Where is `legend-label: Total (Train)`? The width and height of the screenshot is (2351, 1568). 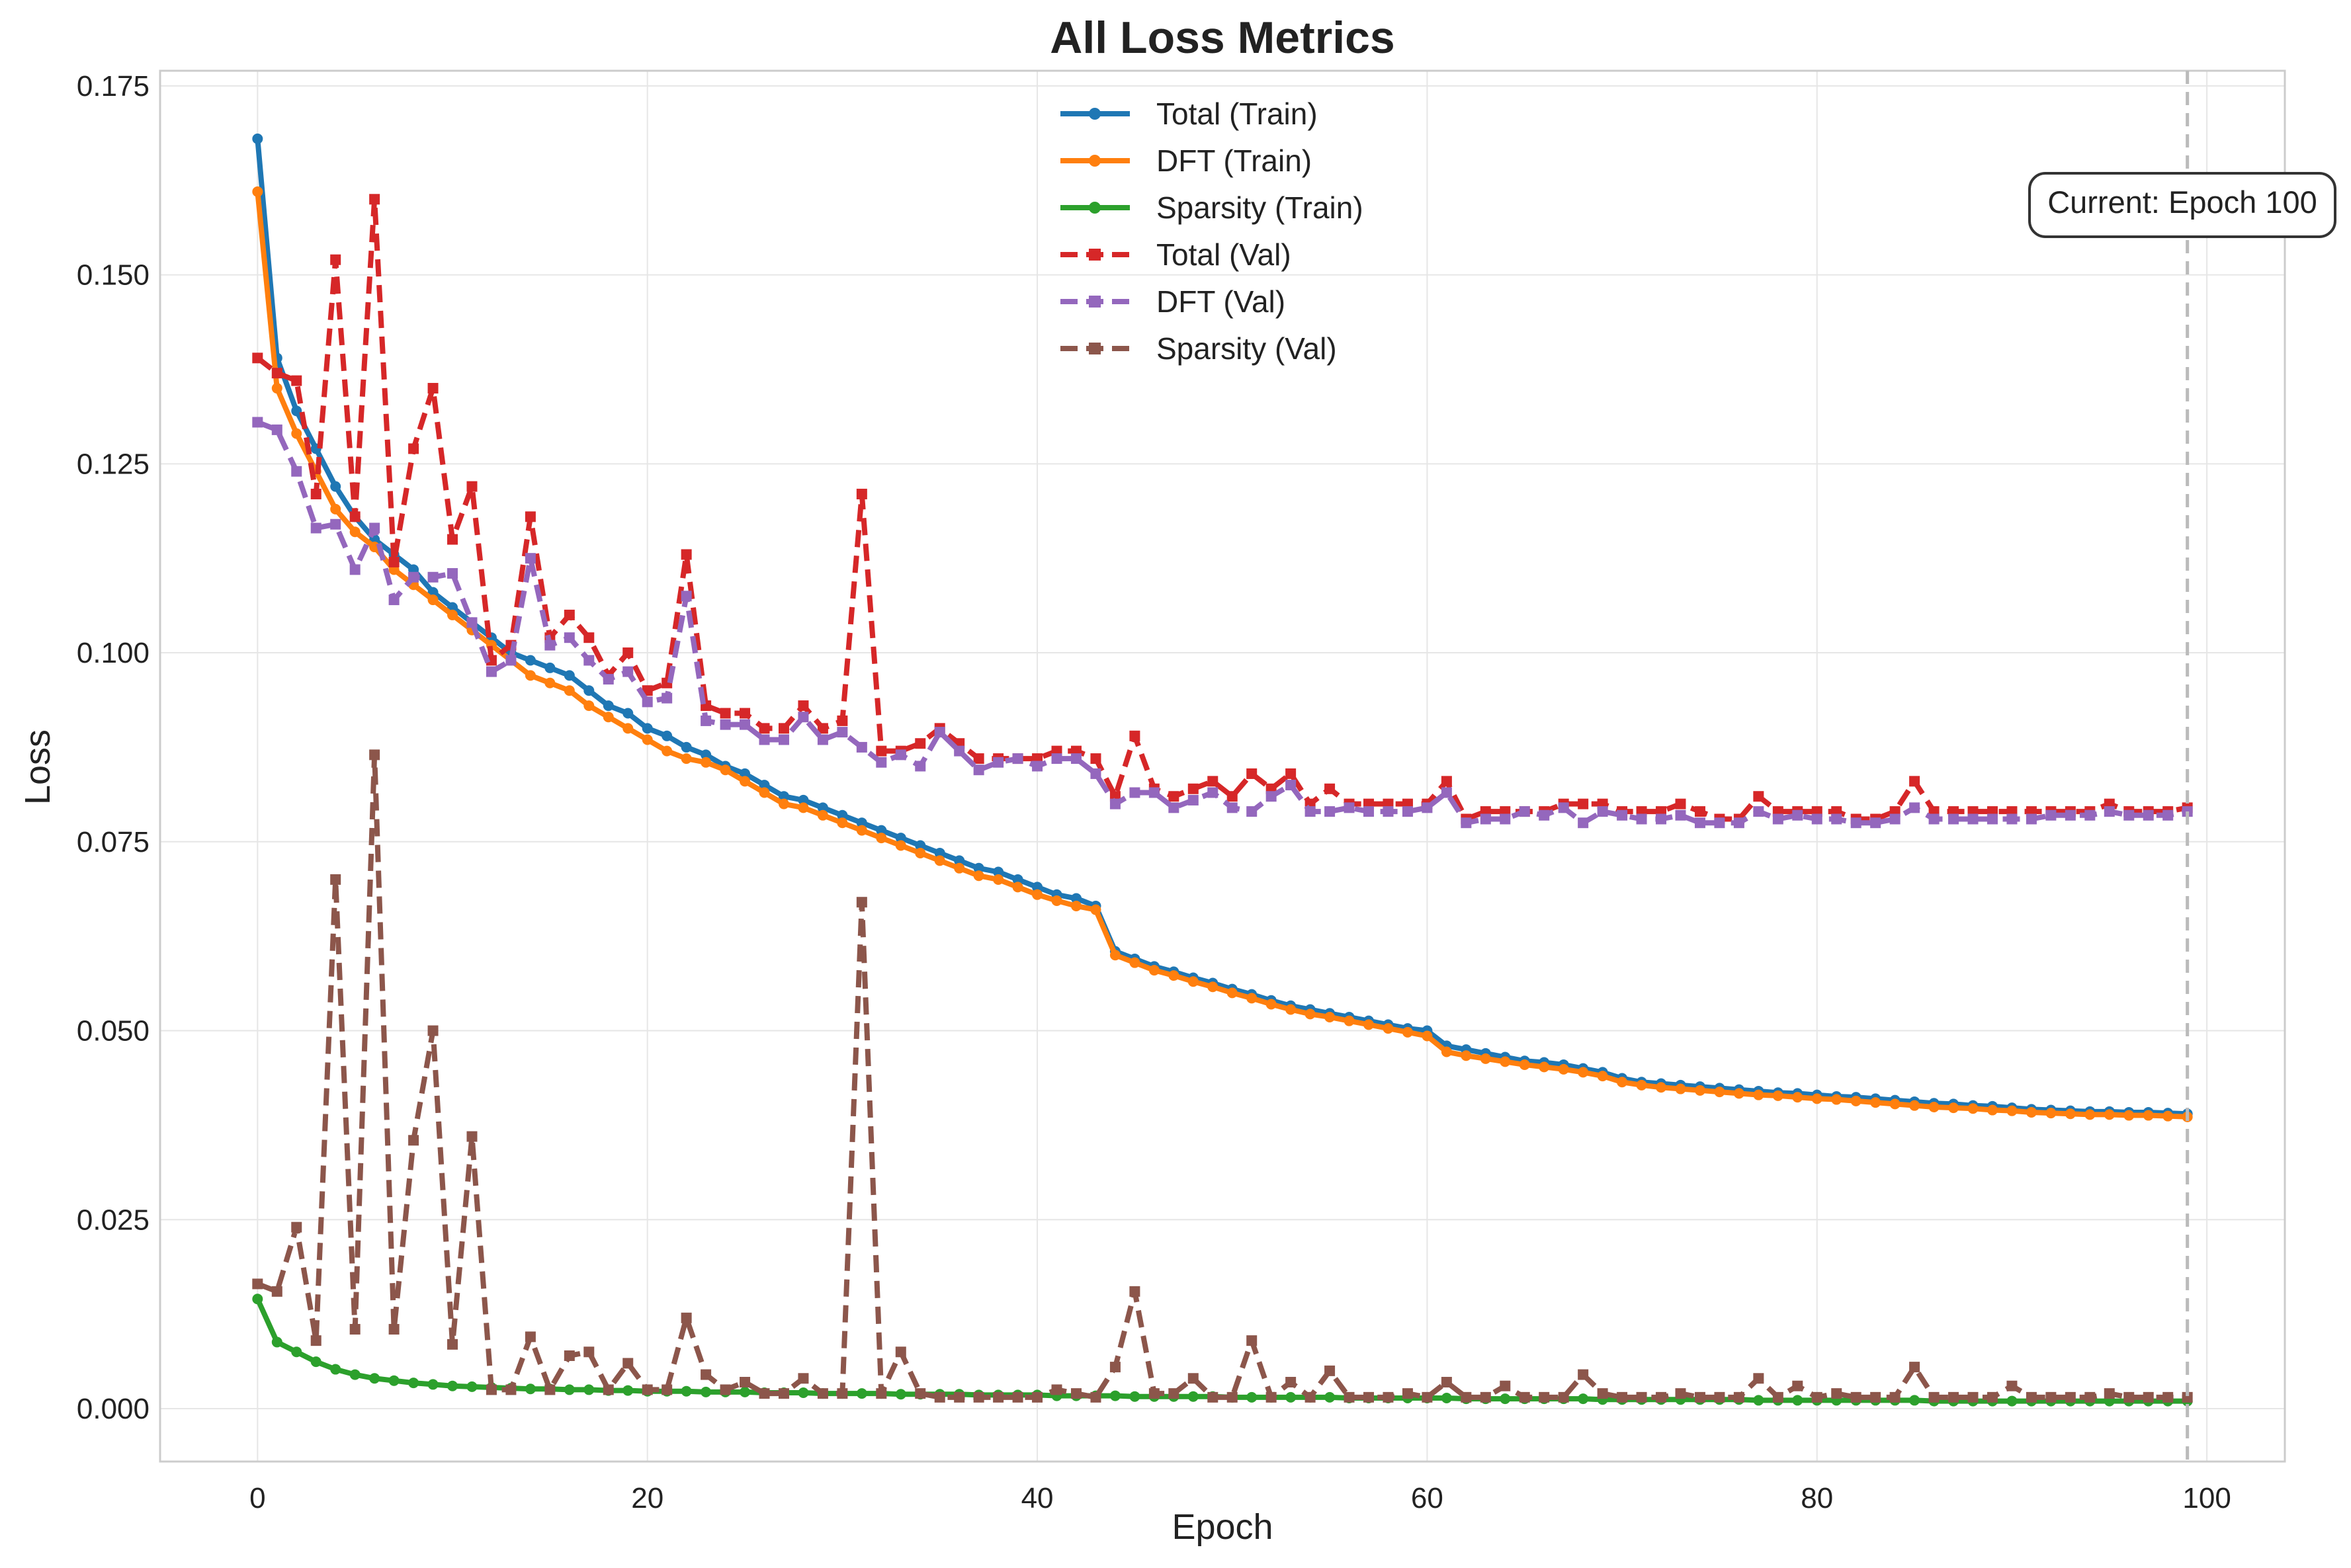 legend-label: Total (Train) is located at coordinates (1237, 114).